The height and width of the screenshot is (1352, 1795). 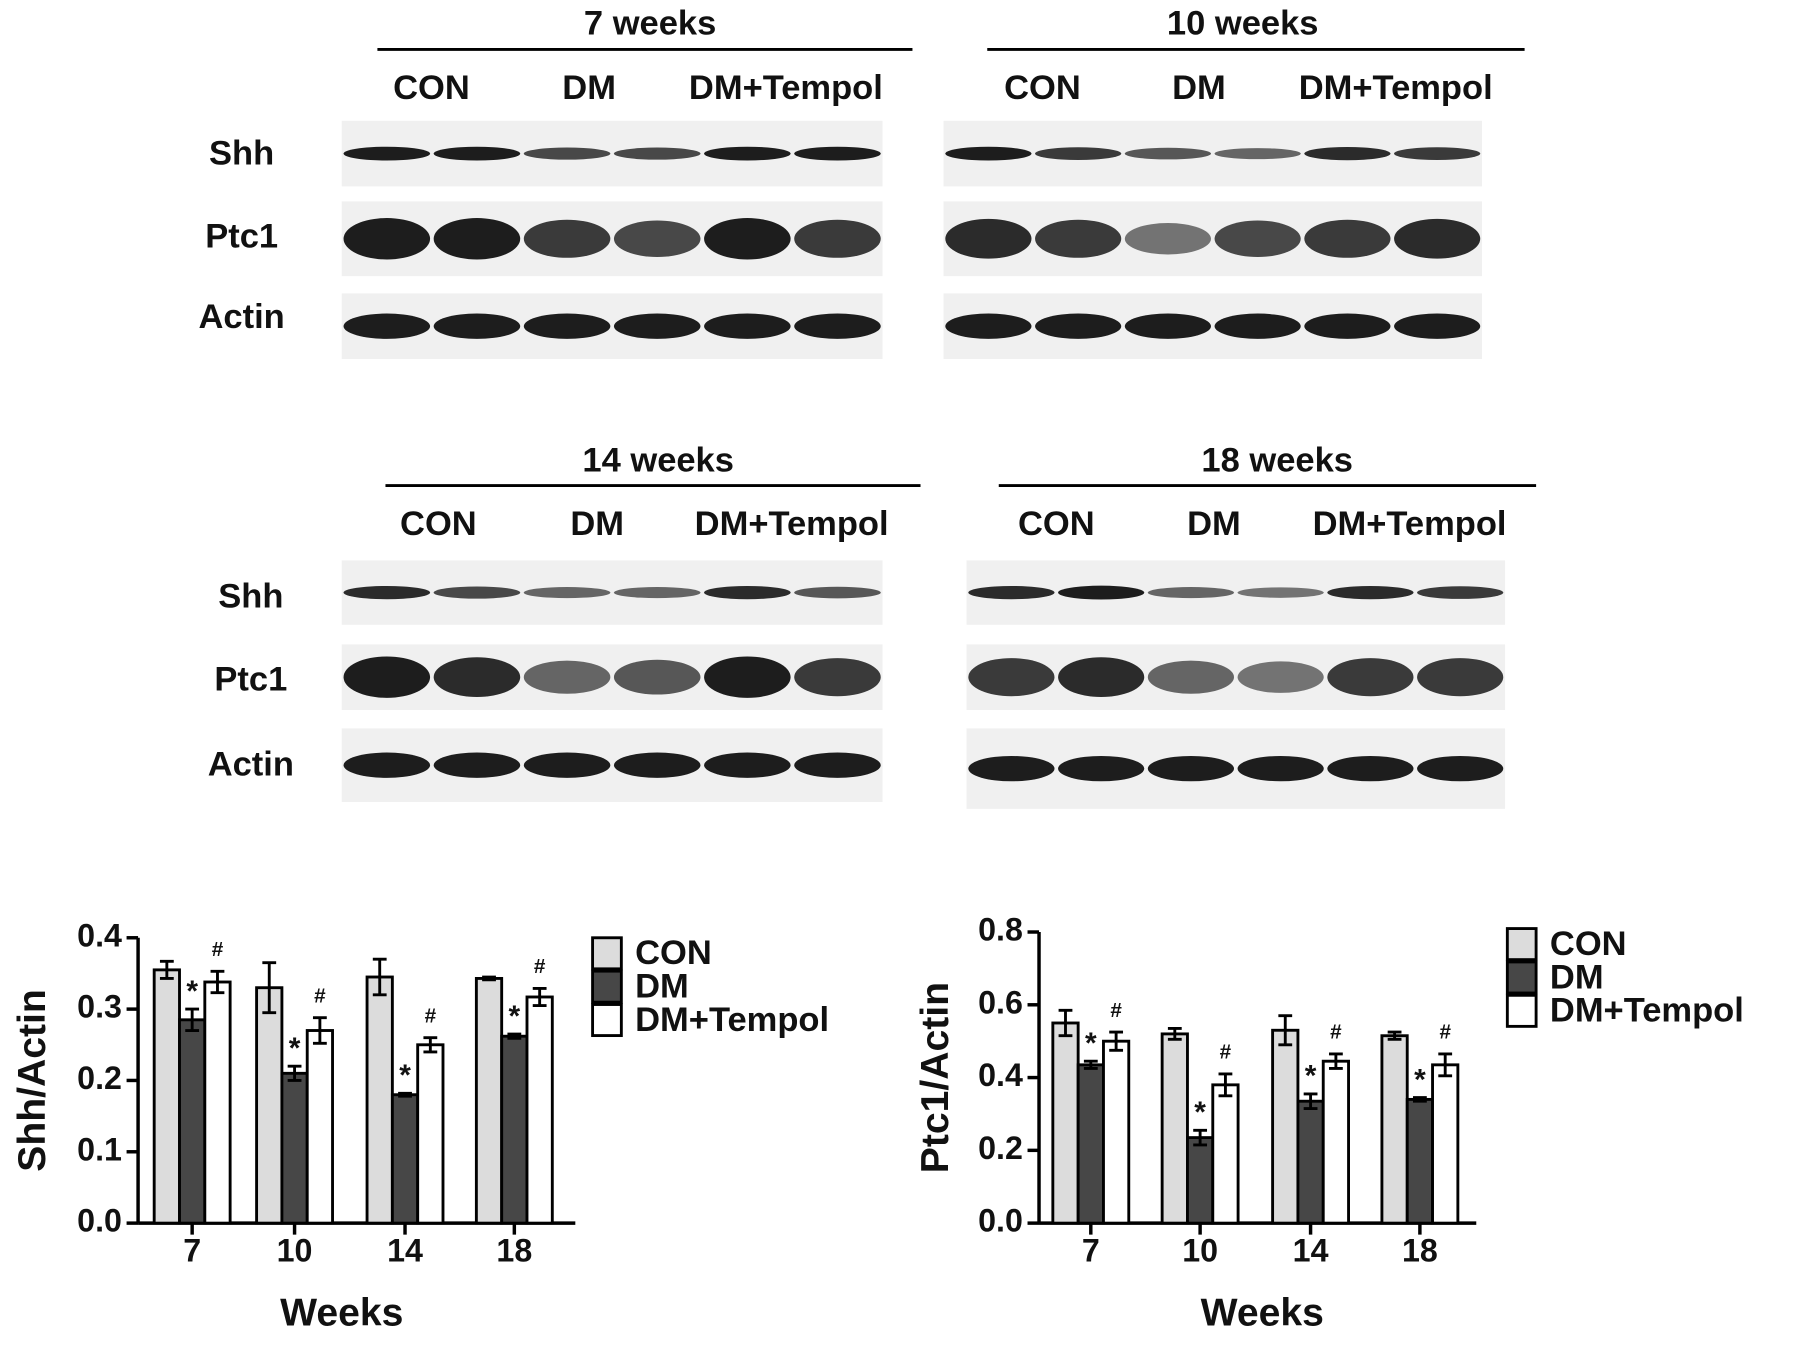 What do you see at coordinates (658, 461) in the screenshot?
I see `blot-title: 14 weeks` at bounding box center [658, 461].